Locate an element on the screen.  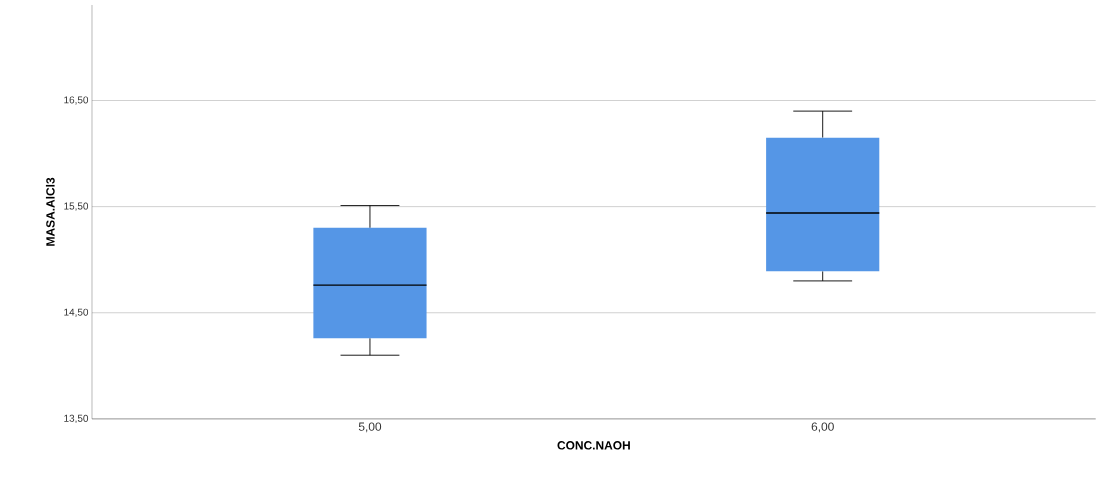
y-tick-label: 16,50 is located at coordinates (76, 100).